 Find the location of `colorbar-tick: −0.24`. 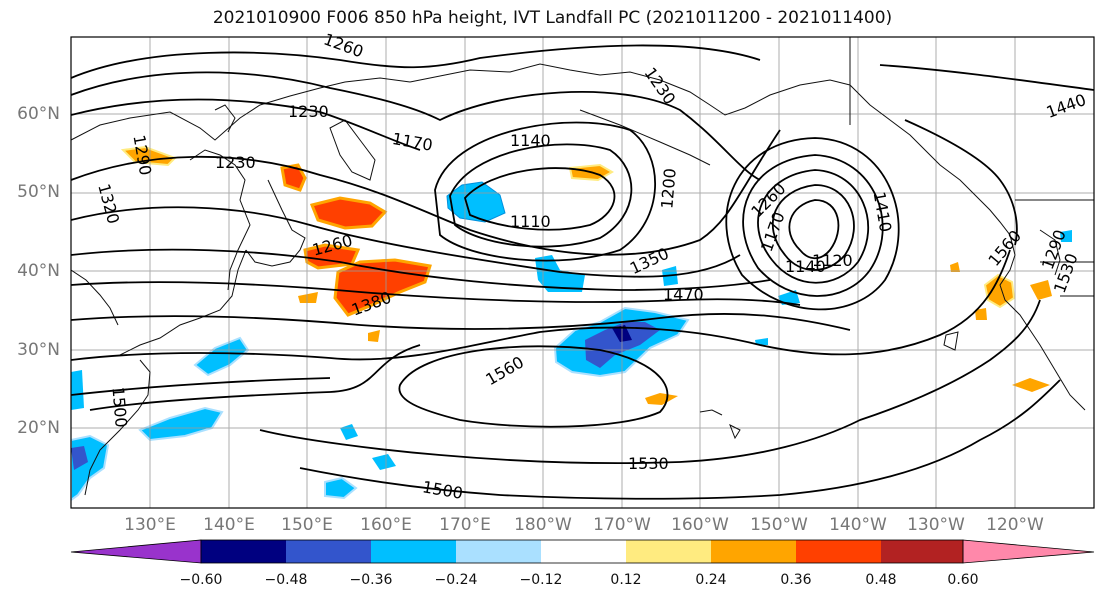

colorbar-tick: −0.24 is located at coordinates (456, 580).